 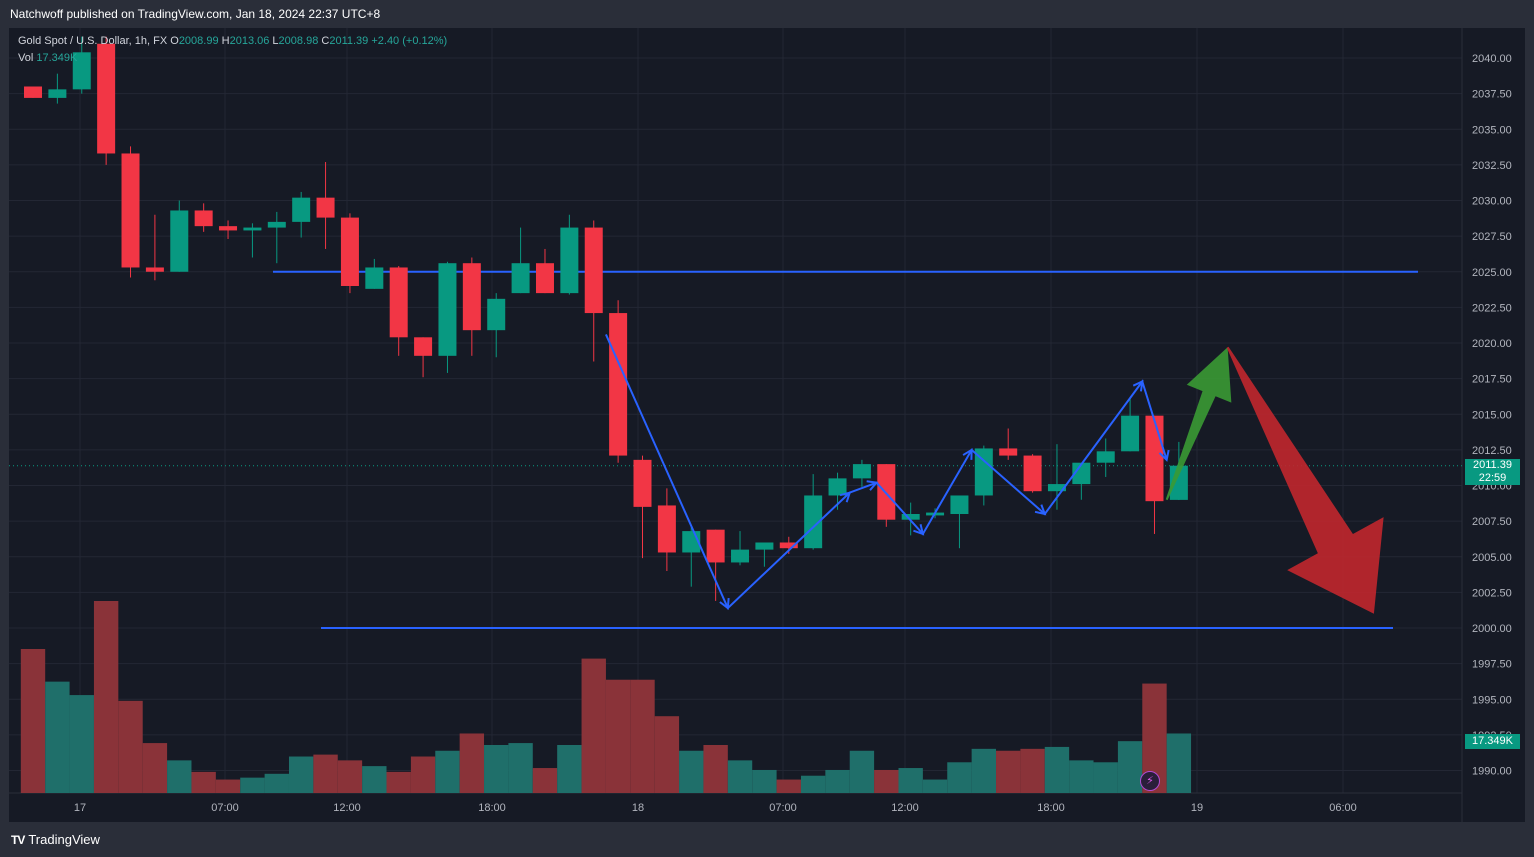 What do you see at coordinates (767, 839) in the screenshot?
I see `footer-bar` at bounding box center [767, 839].